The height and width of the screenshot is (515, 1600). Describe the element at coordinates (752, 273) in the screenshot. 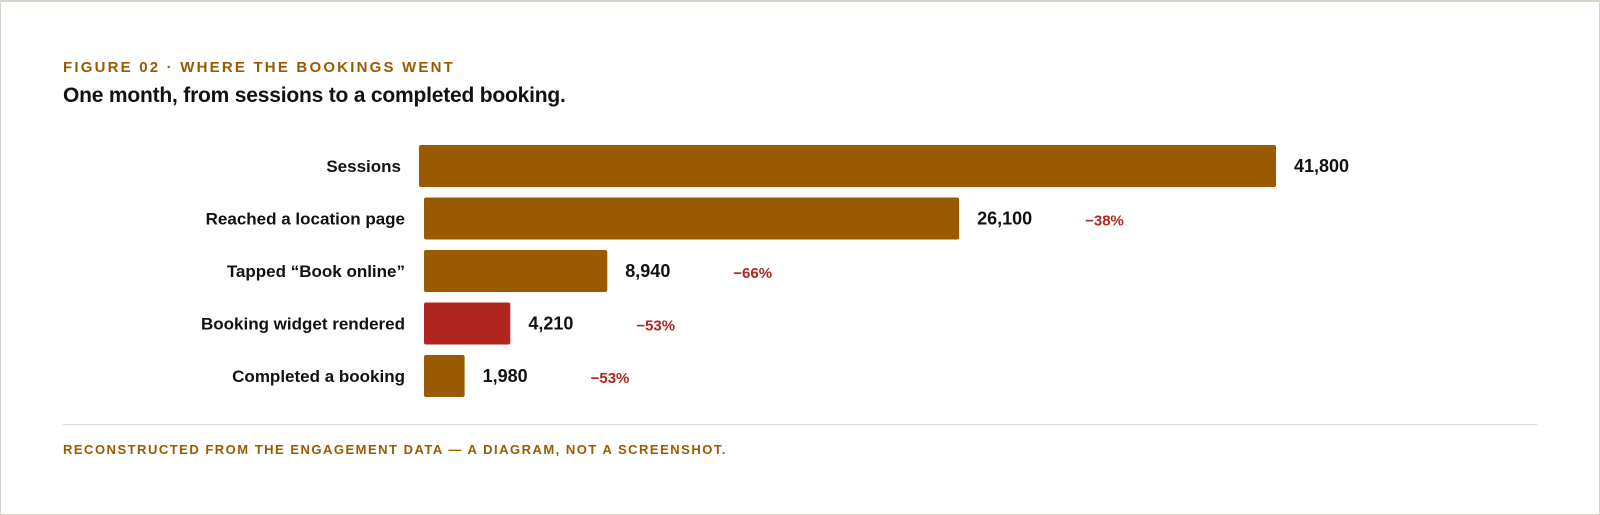

I see `drop-label: −66%` at that location.